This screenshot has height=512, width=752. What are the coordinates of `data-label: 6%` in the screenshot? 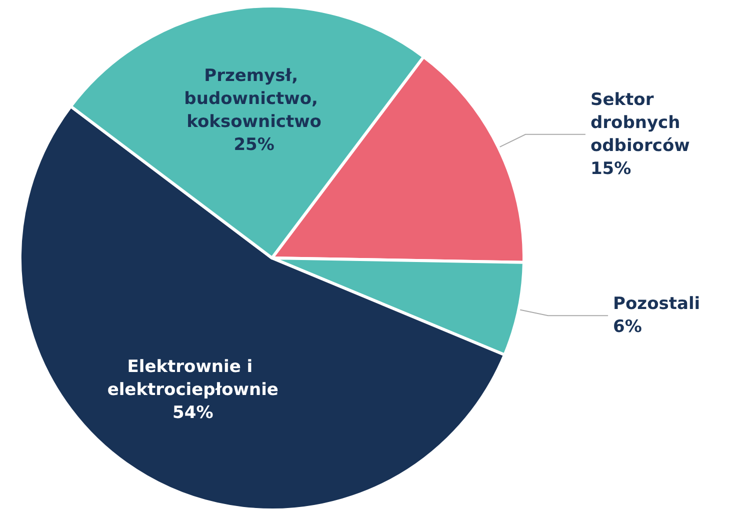 It's located at (627, 327).